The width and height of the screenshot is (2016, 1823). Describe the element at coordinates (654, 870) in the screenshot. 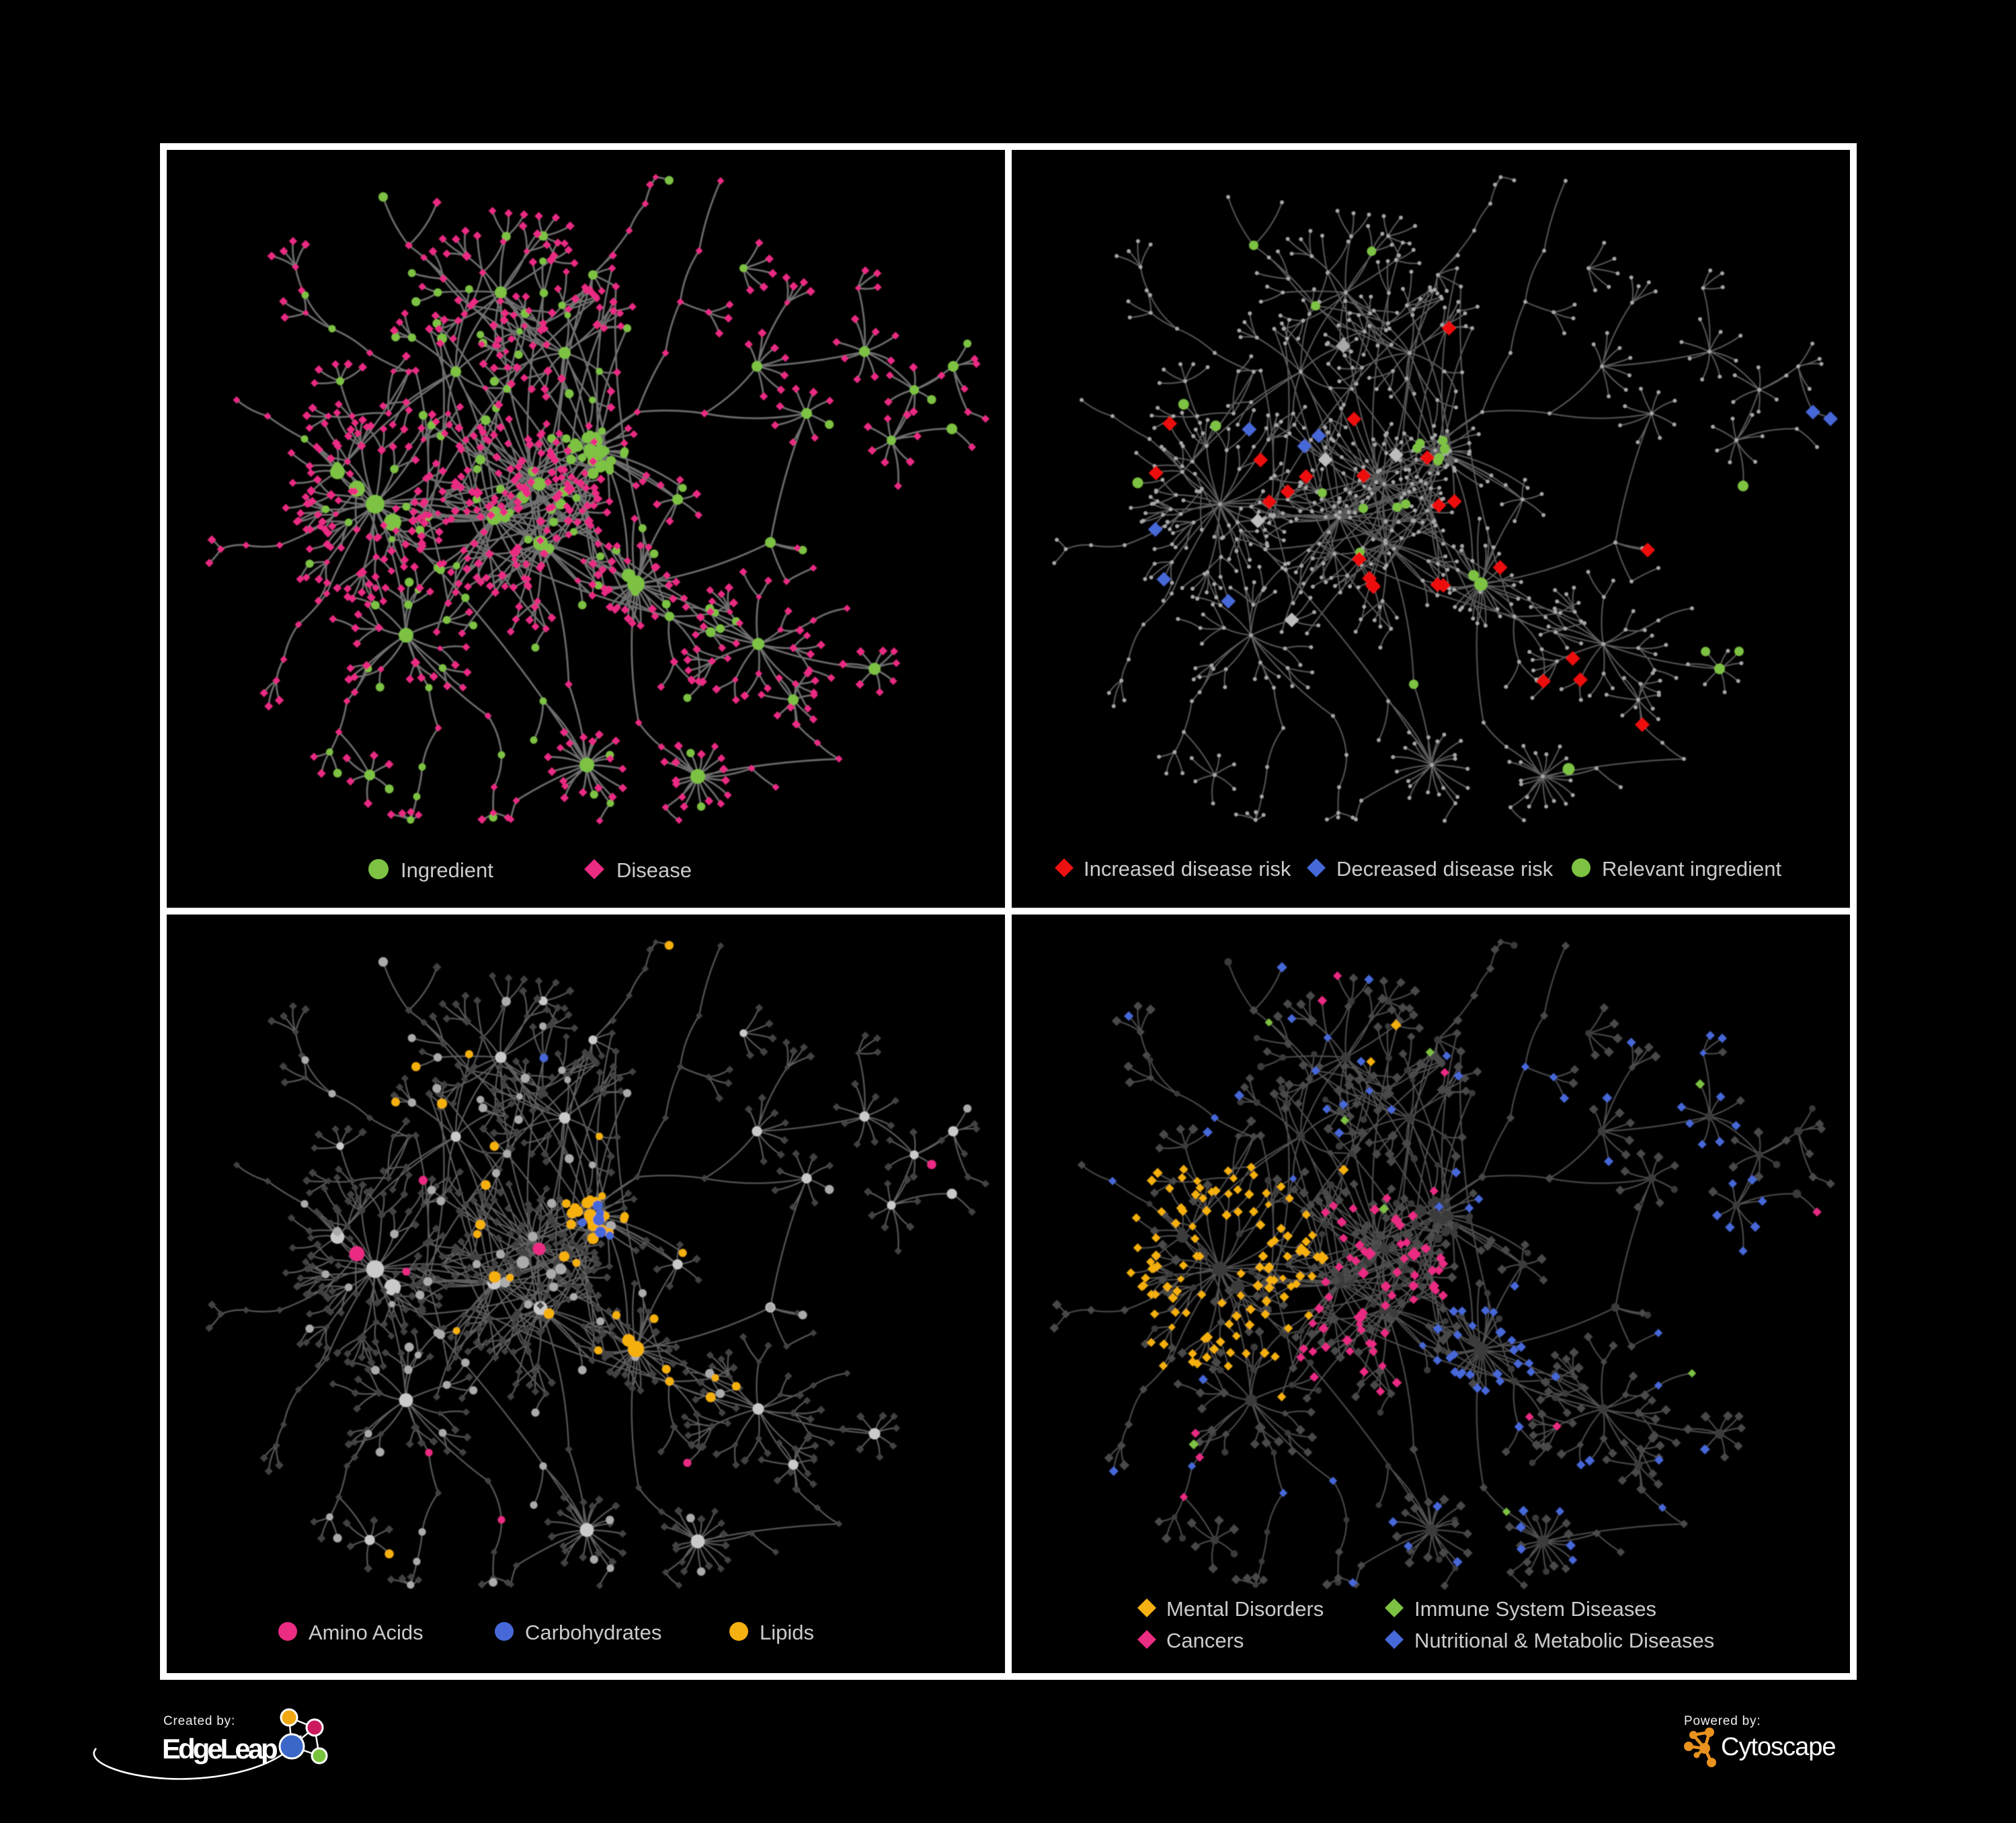

I see `svg-text: Disease` at that location.